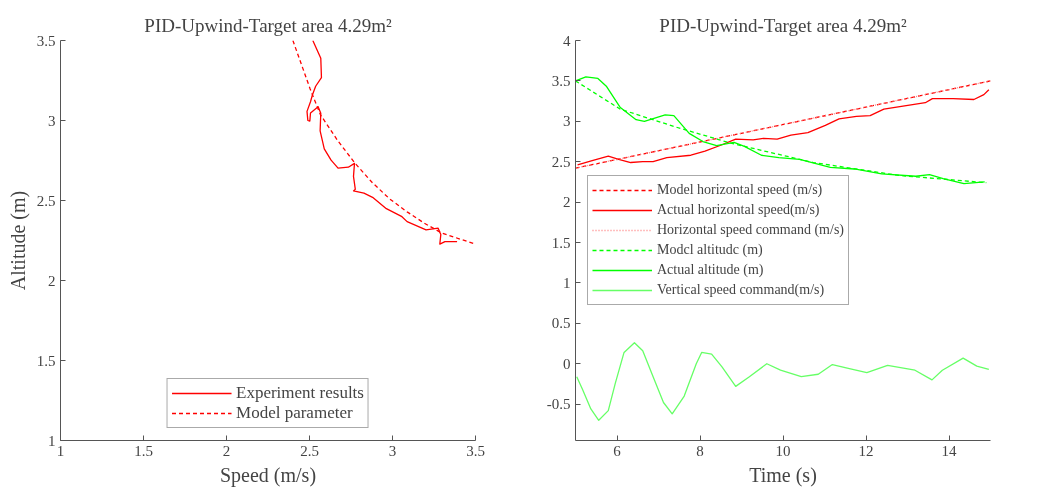 Image resolution: width=1041 pixels, height=500 pixels. What do you see at coordinates (567, 40) in the screenshot?
I see `y-tick-label: 4` at bounding box center [567, 40].